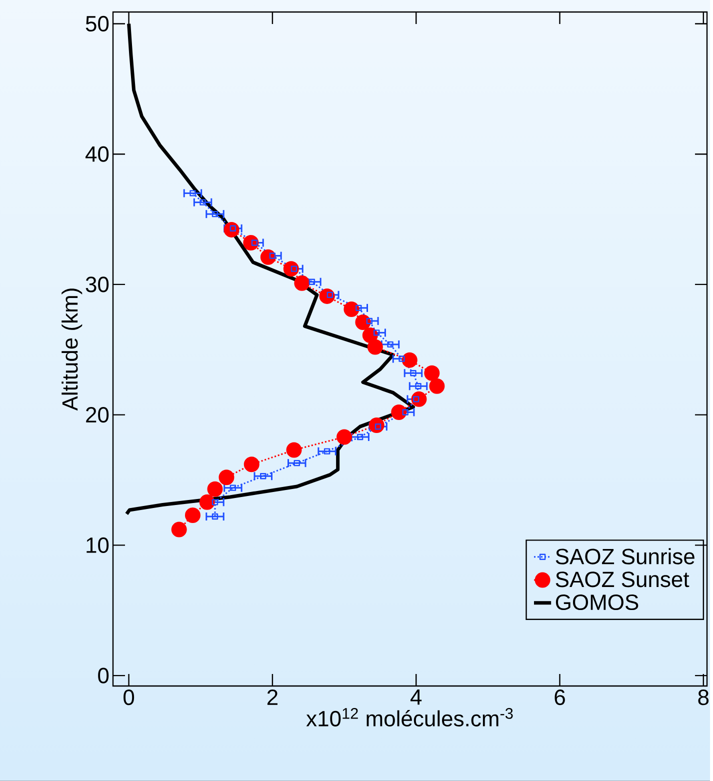 The width and height of the screenshot is (713, 781). I want to click on y-axis-title: Altitude (km), so click(72, 349).